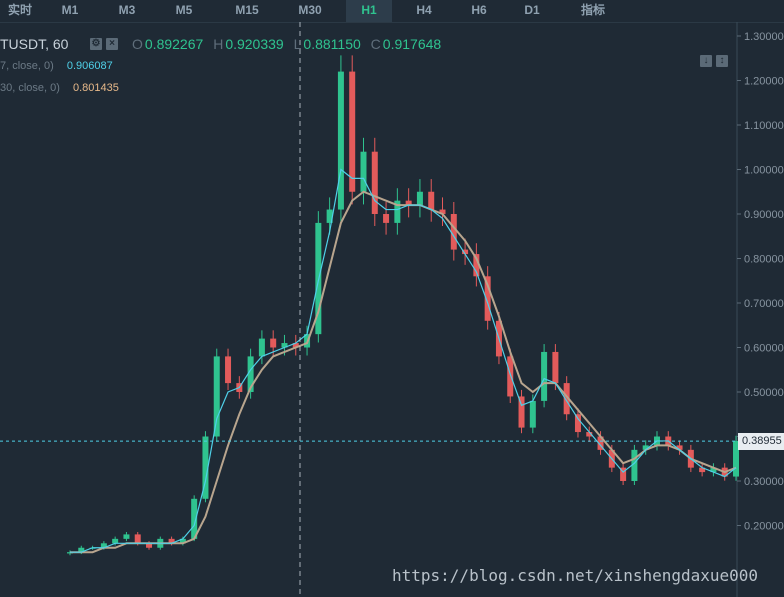 This screenshot has height=597, width=784. What do you see at coordinates (761, 442) in the screenshot?
I see `last-price-tag: 0.38955` at bounding box center [761, 442].